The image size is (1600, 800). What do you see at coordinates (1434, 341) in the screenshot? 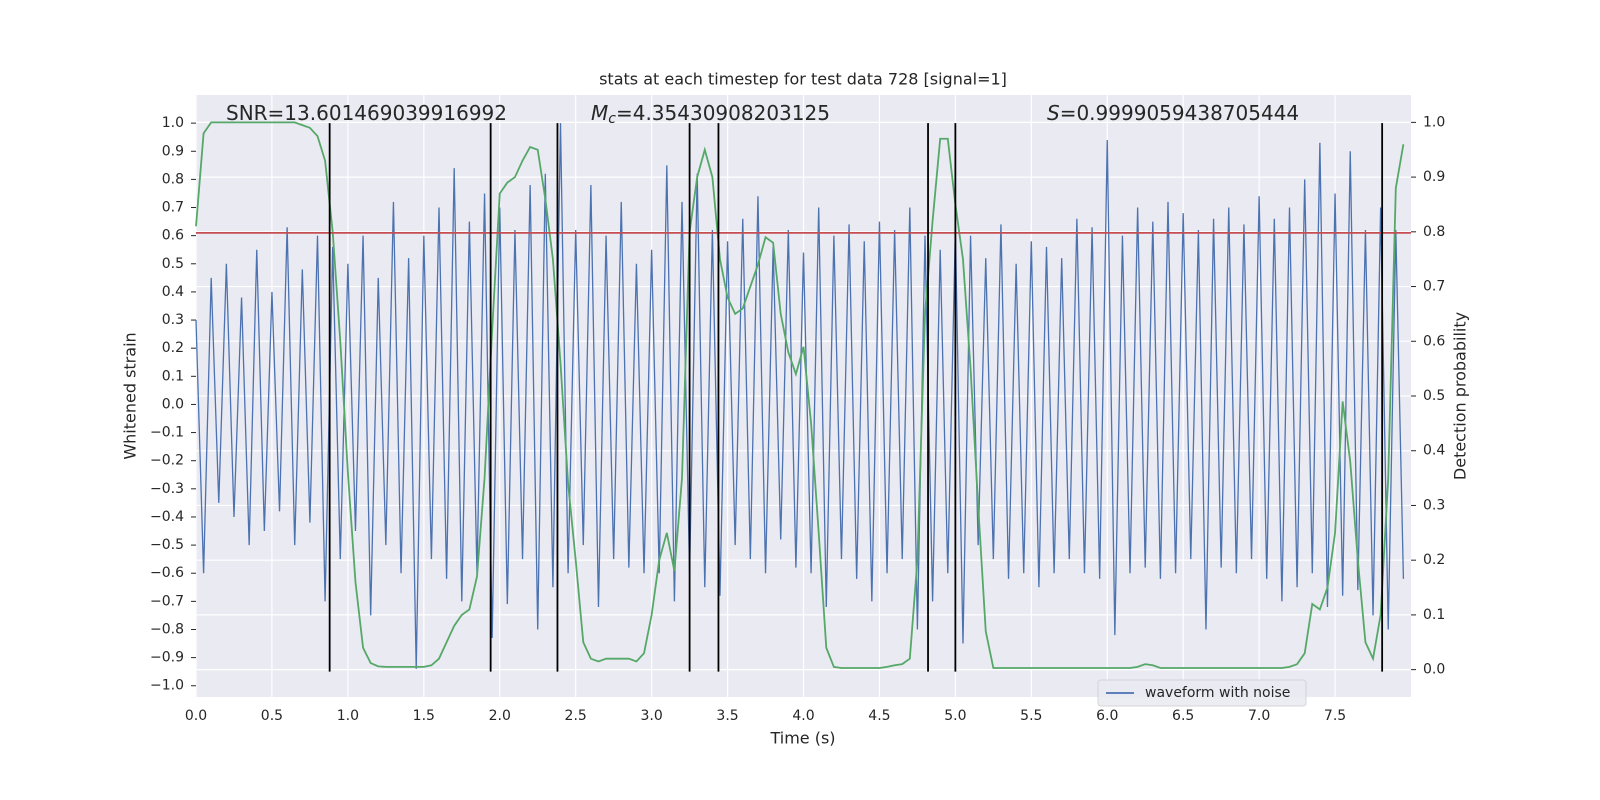
I see `y2-tick-label: 0.6` at bounding box center [1434, 341].